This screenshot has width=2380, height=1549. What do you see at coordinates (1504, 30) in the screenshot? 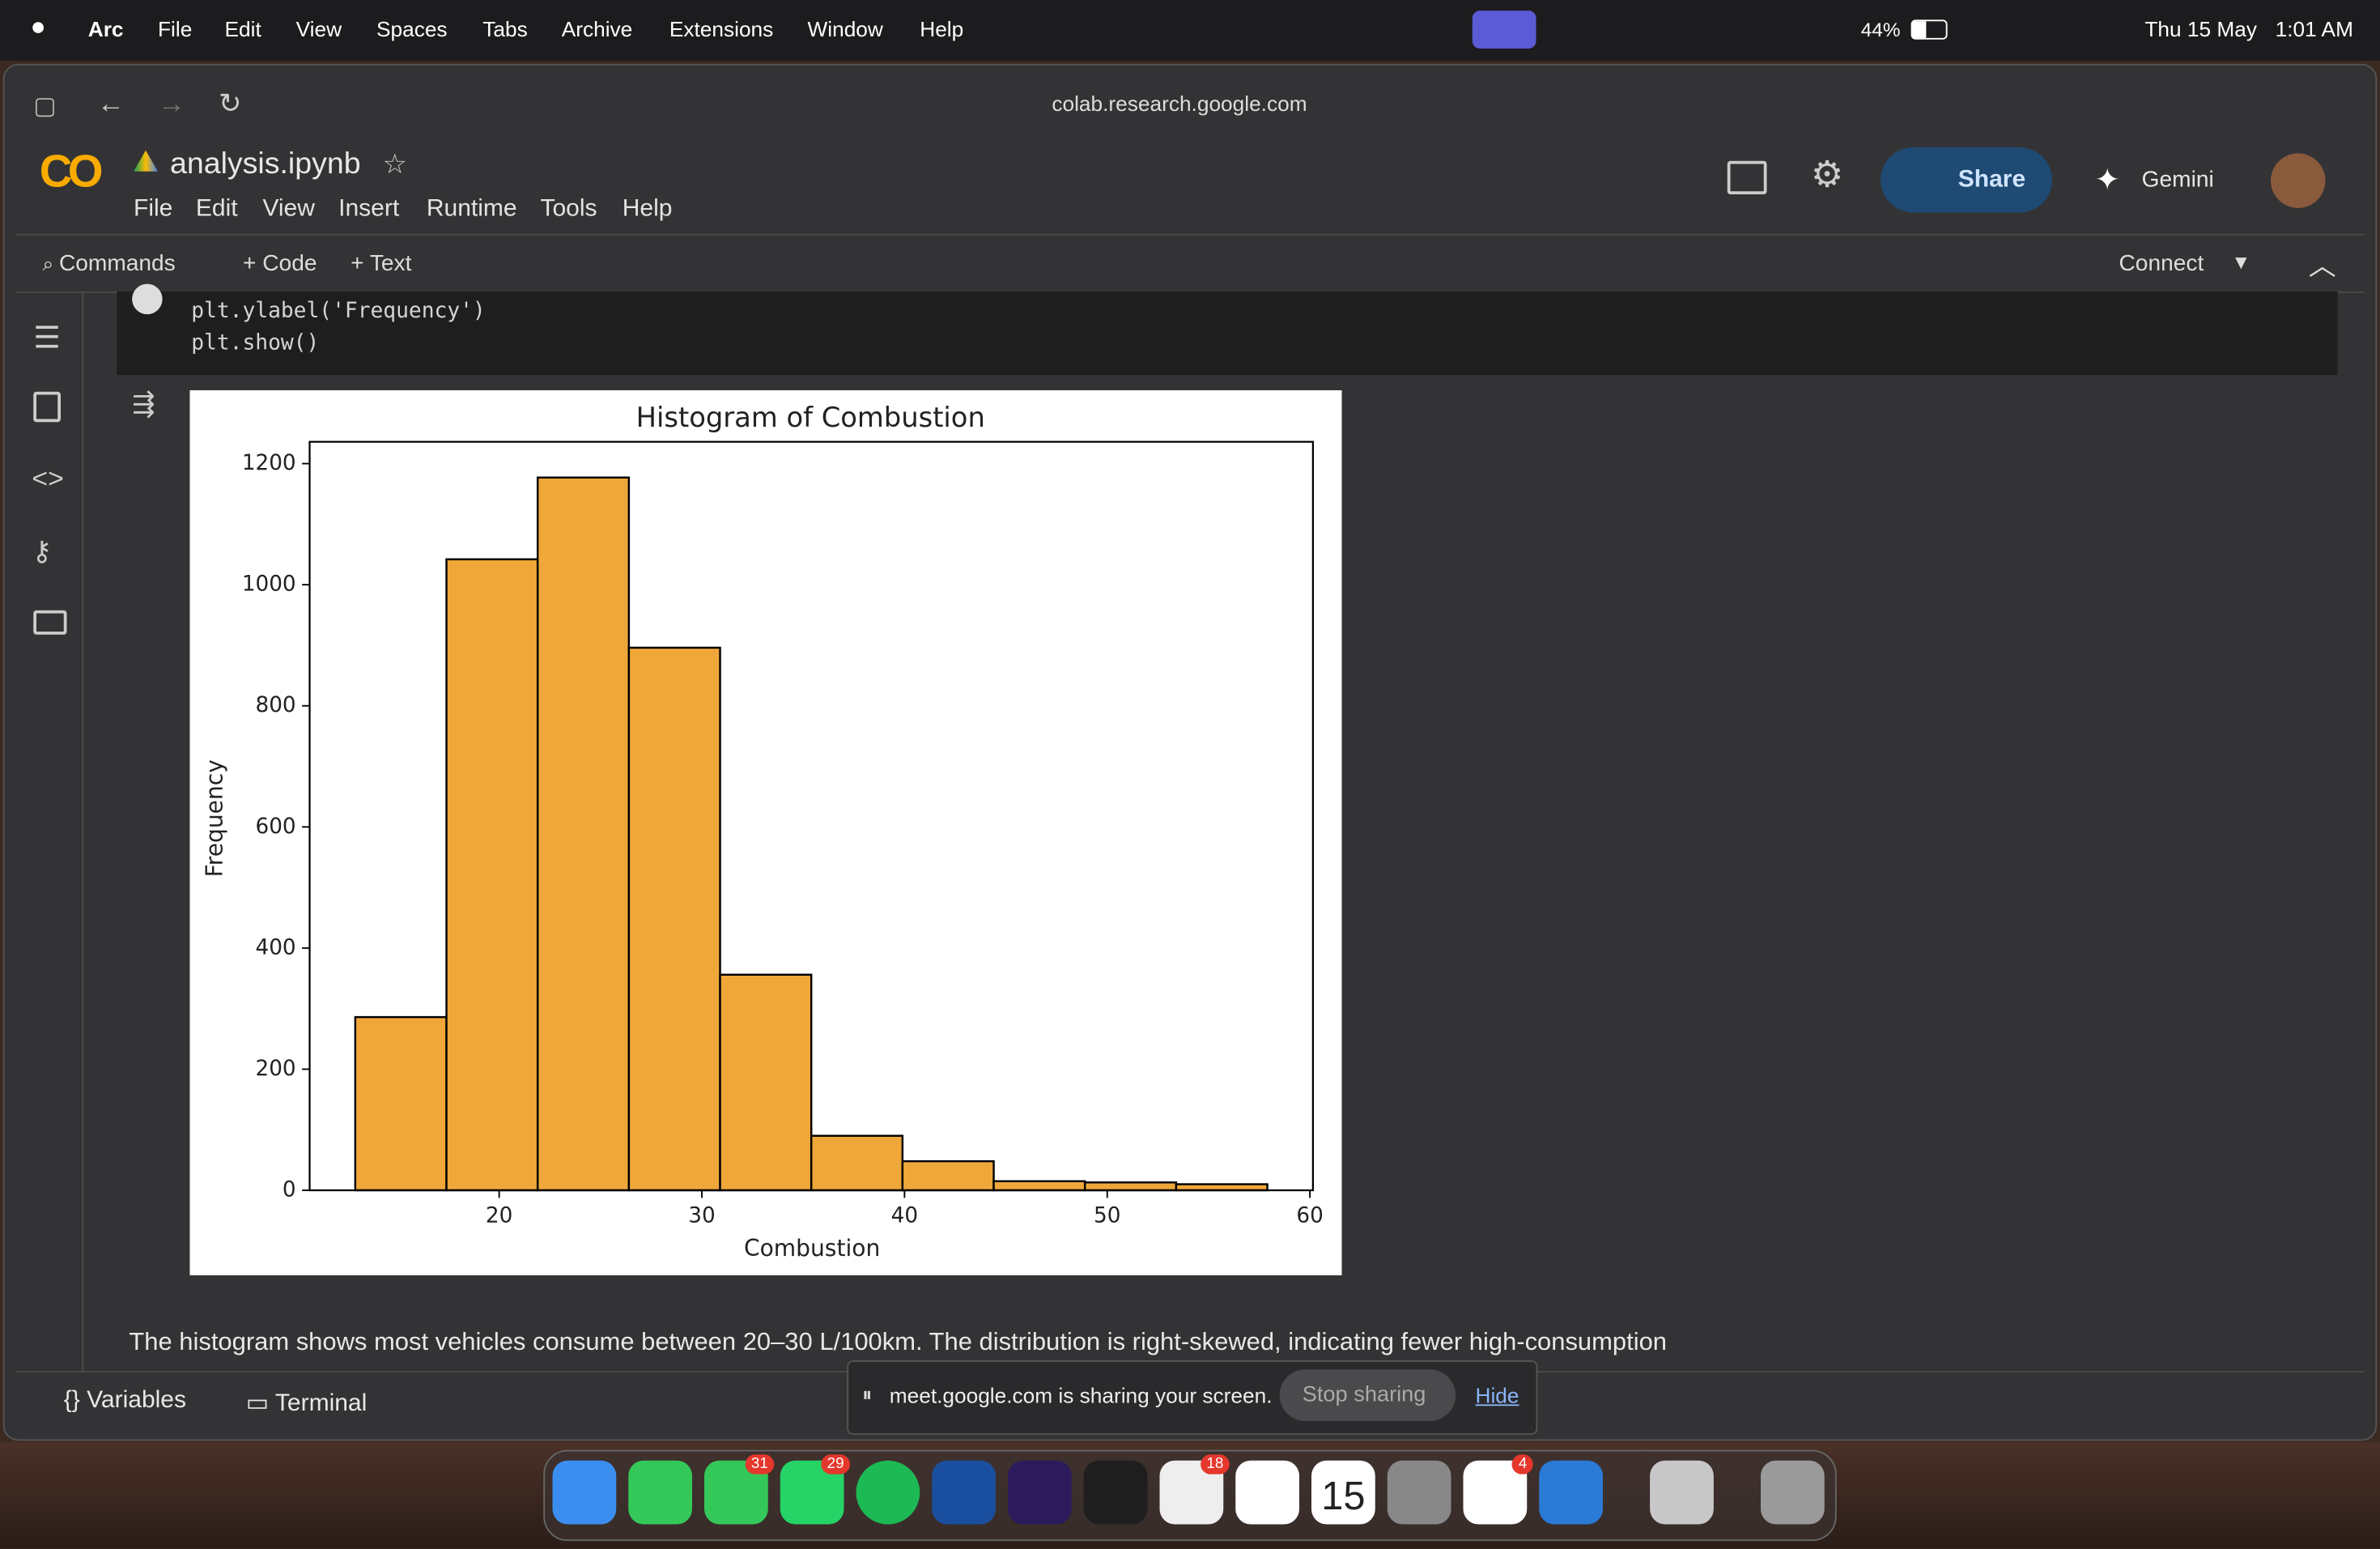
I see `status-icon` at bounding box center [1504, 30].